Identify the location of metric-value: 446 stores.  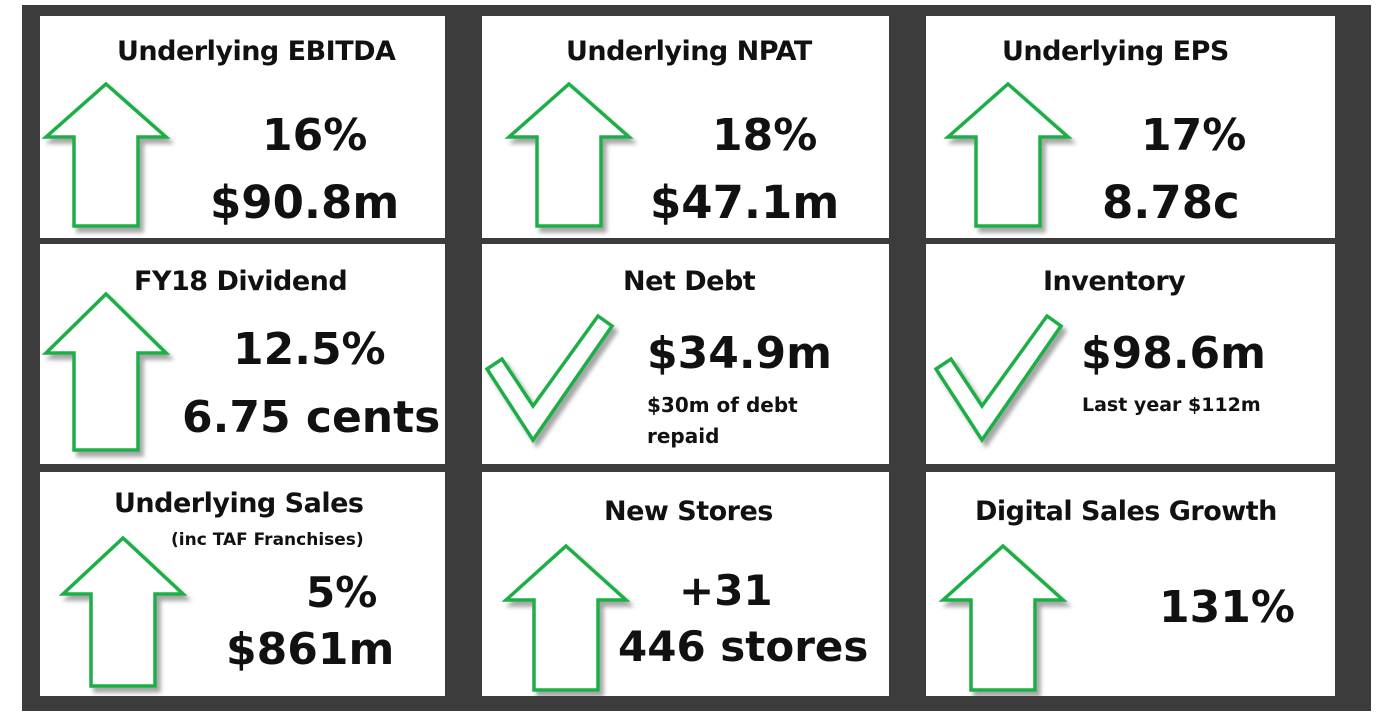
(743, 646).